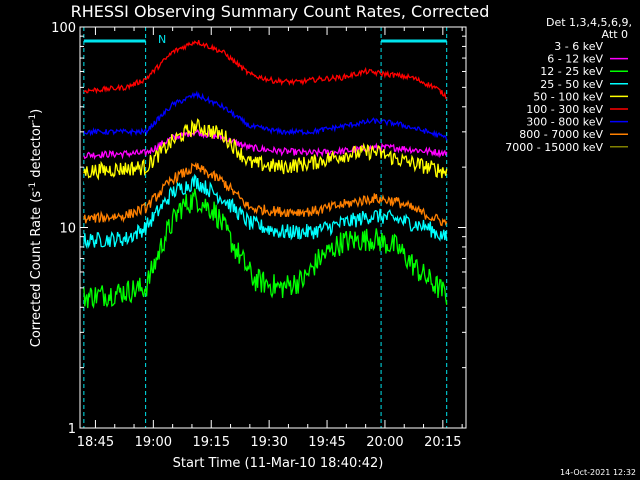  Describe the element at coordinates (564, 122) in the screenshot. I see `legend-label: 300 - 800 keV` at that location.